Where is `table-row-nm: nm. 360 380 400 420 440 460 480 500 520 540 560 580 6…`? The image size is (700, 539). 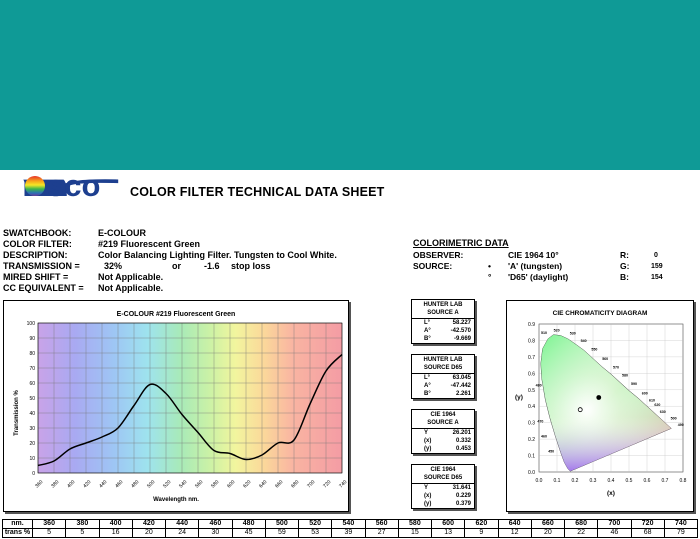
table-row-nm: nm. 360 380 400 420 440 460 480 500 520 540 560 580 6… is located at coordinates (350, 524).